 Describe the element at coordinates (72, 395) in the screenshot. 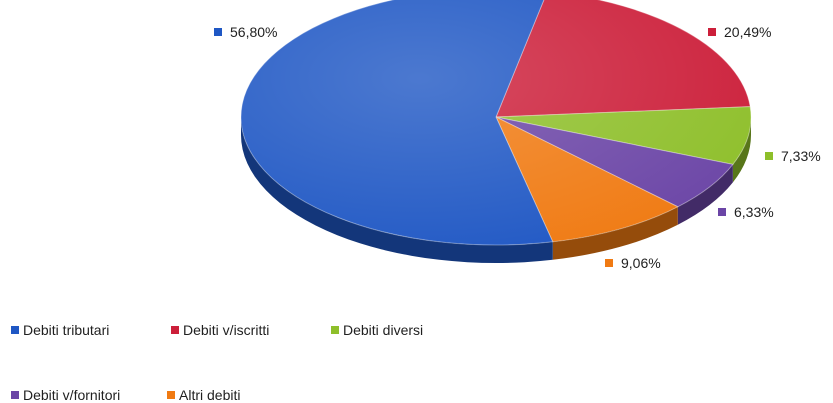

I see `legend-label: Debiti v/fornitori` at that location.